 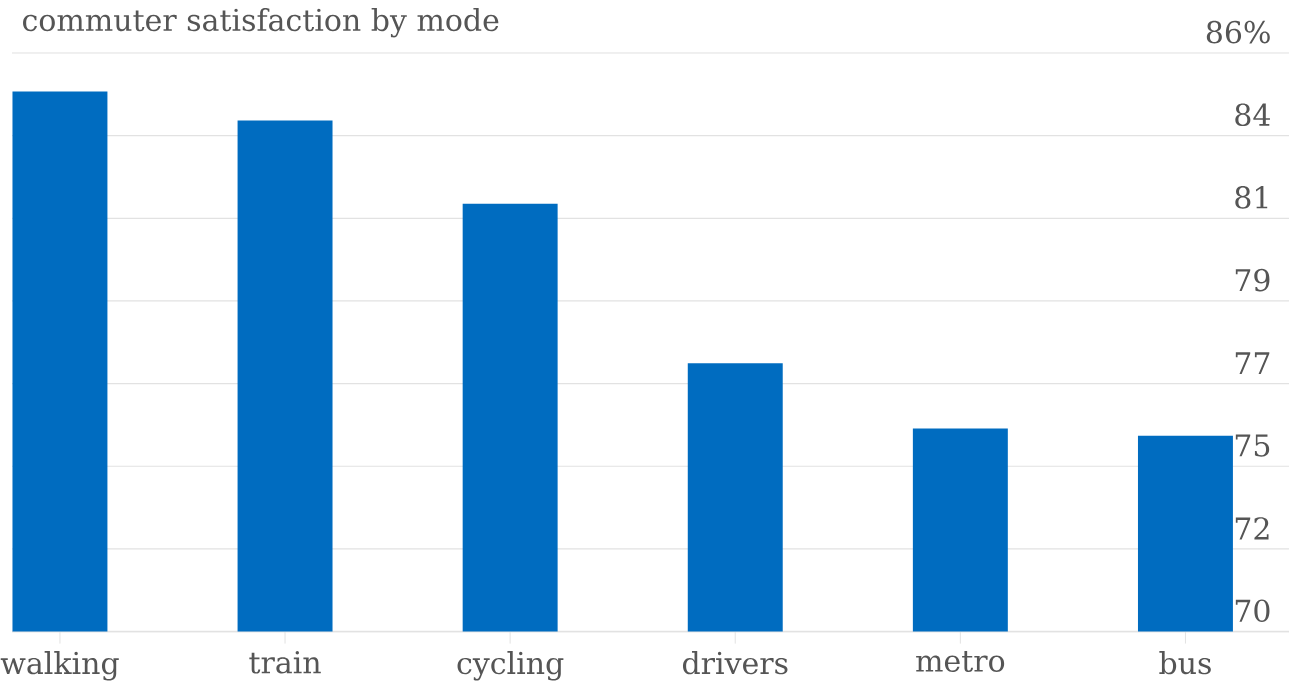 What do you see at coordinates (59, 666) in the screenshot?
I see `x-tick-label: walking` at bounding box center [59, 666].